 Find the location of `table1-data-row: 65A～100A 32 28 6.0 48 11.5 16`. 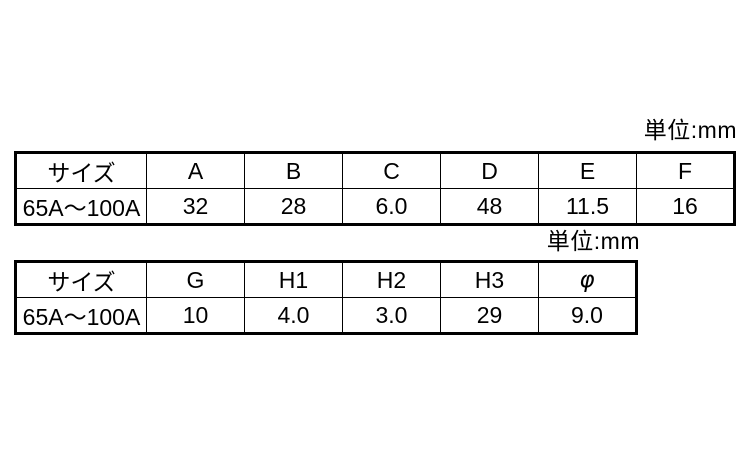

table1-data-row: 65A～100A 32 28 6.0 48 11.5 16 is located at coordinates (375, 206).